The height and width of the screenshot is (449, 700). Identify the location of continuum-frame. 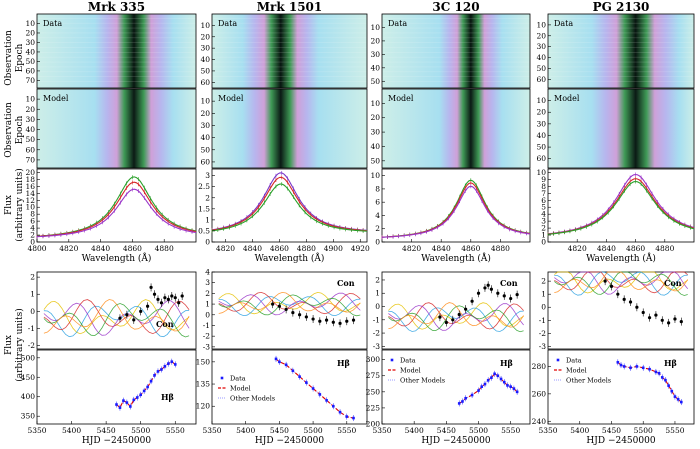
(289, 310).